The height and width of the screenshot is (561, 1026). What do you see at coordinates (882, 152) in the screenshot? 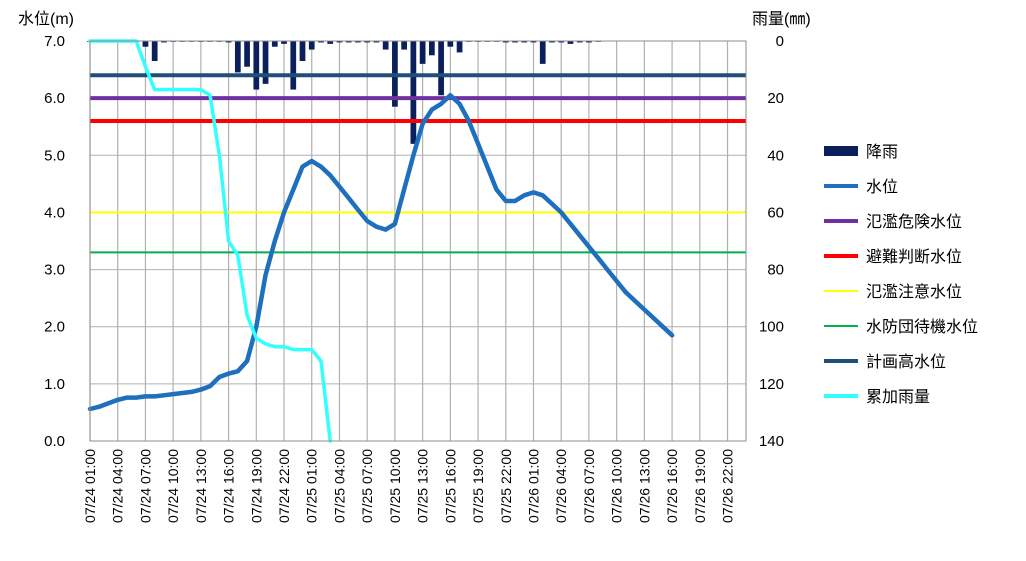
I see `legend-label-rain: 降雨` at bounding box center [882, 152].